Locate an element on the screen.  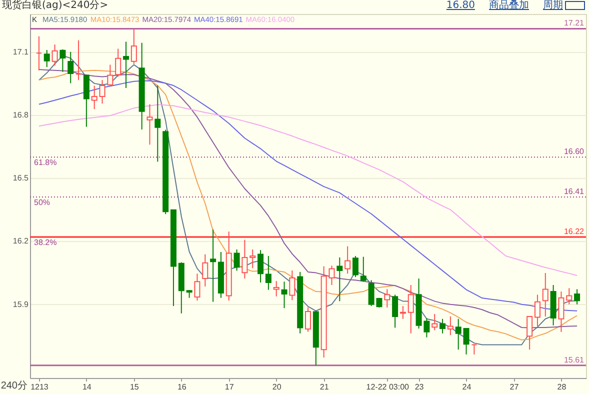
x-tick-label: 15 is located at coordinates (135, 387).